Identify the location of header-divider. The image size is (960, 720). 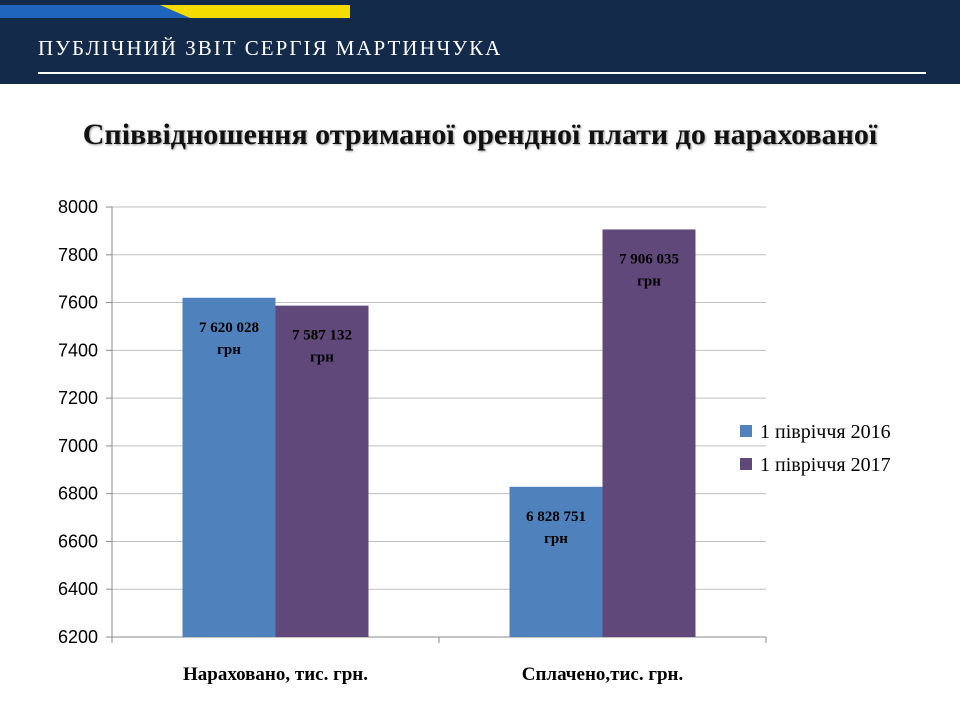
(482, 73).